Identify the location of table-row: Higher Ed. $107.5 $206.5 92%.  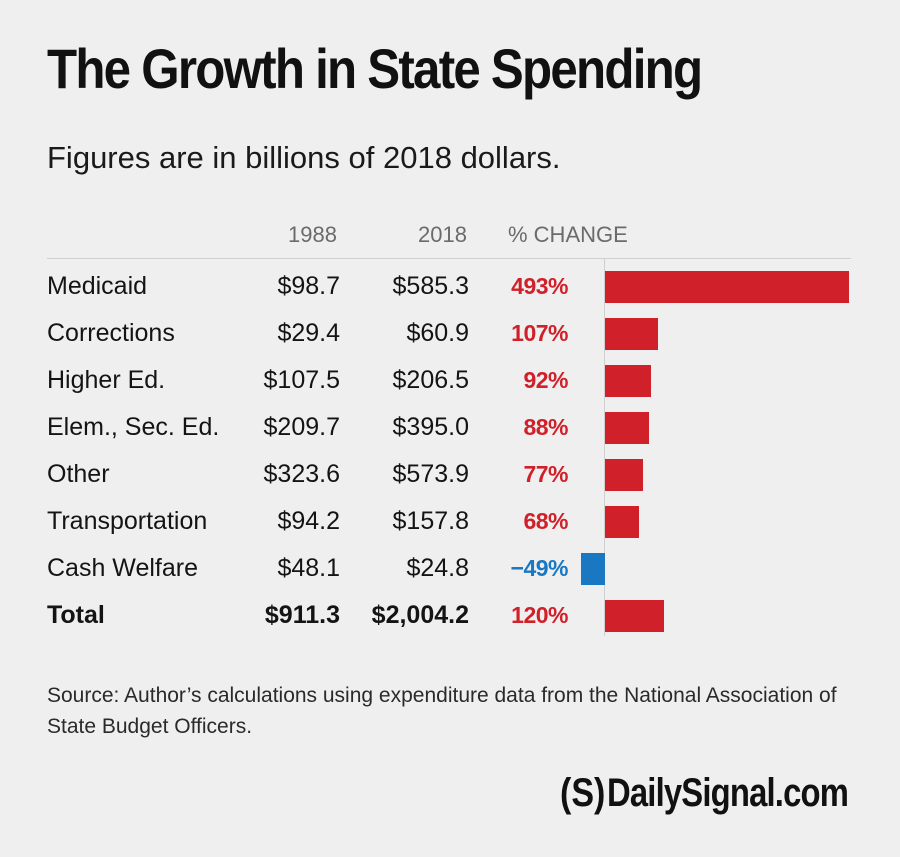
(450, 380).